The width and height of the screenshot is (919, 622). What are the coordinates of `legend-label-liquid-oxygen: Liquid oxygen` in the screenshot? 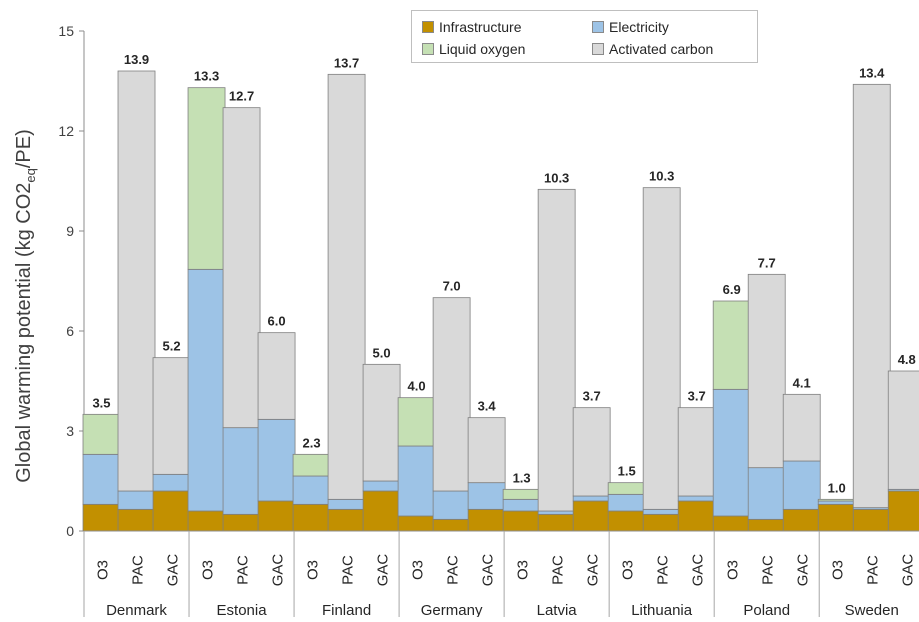 It's located at (482, 49).